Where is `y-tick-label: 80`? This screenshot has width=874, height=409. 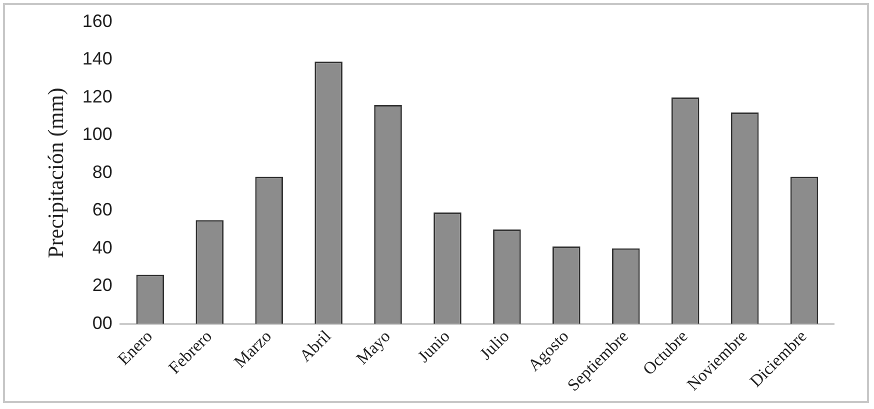
y-tick-label: 80 is located at coordinates (102, 172).